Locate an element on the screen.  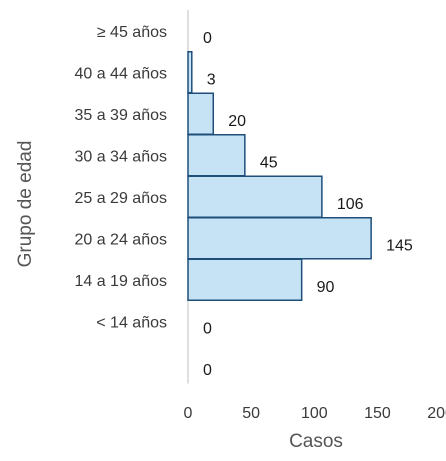
x-tick-label: 0 is located at coordinates (188, 413).